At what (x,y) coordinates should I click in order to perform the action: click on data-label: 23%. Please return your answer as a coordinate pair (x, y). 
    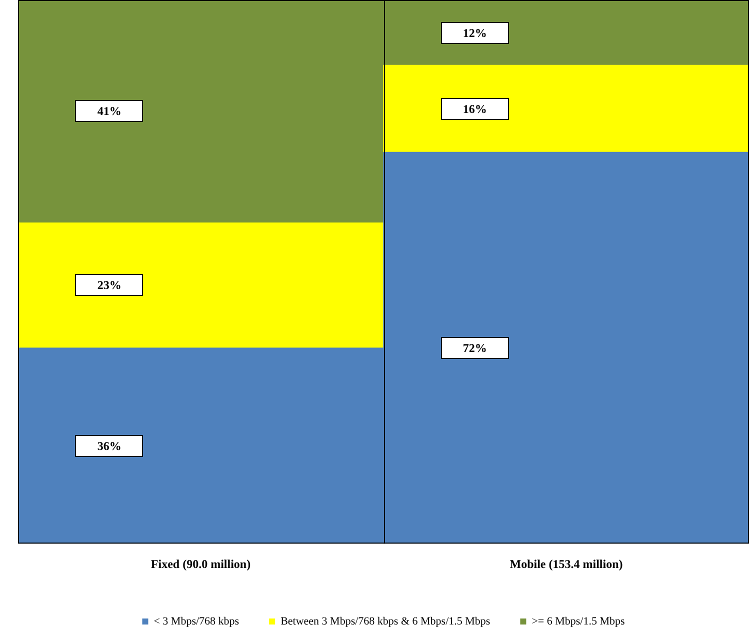
    Looking at the image, I should click on (109, 285).